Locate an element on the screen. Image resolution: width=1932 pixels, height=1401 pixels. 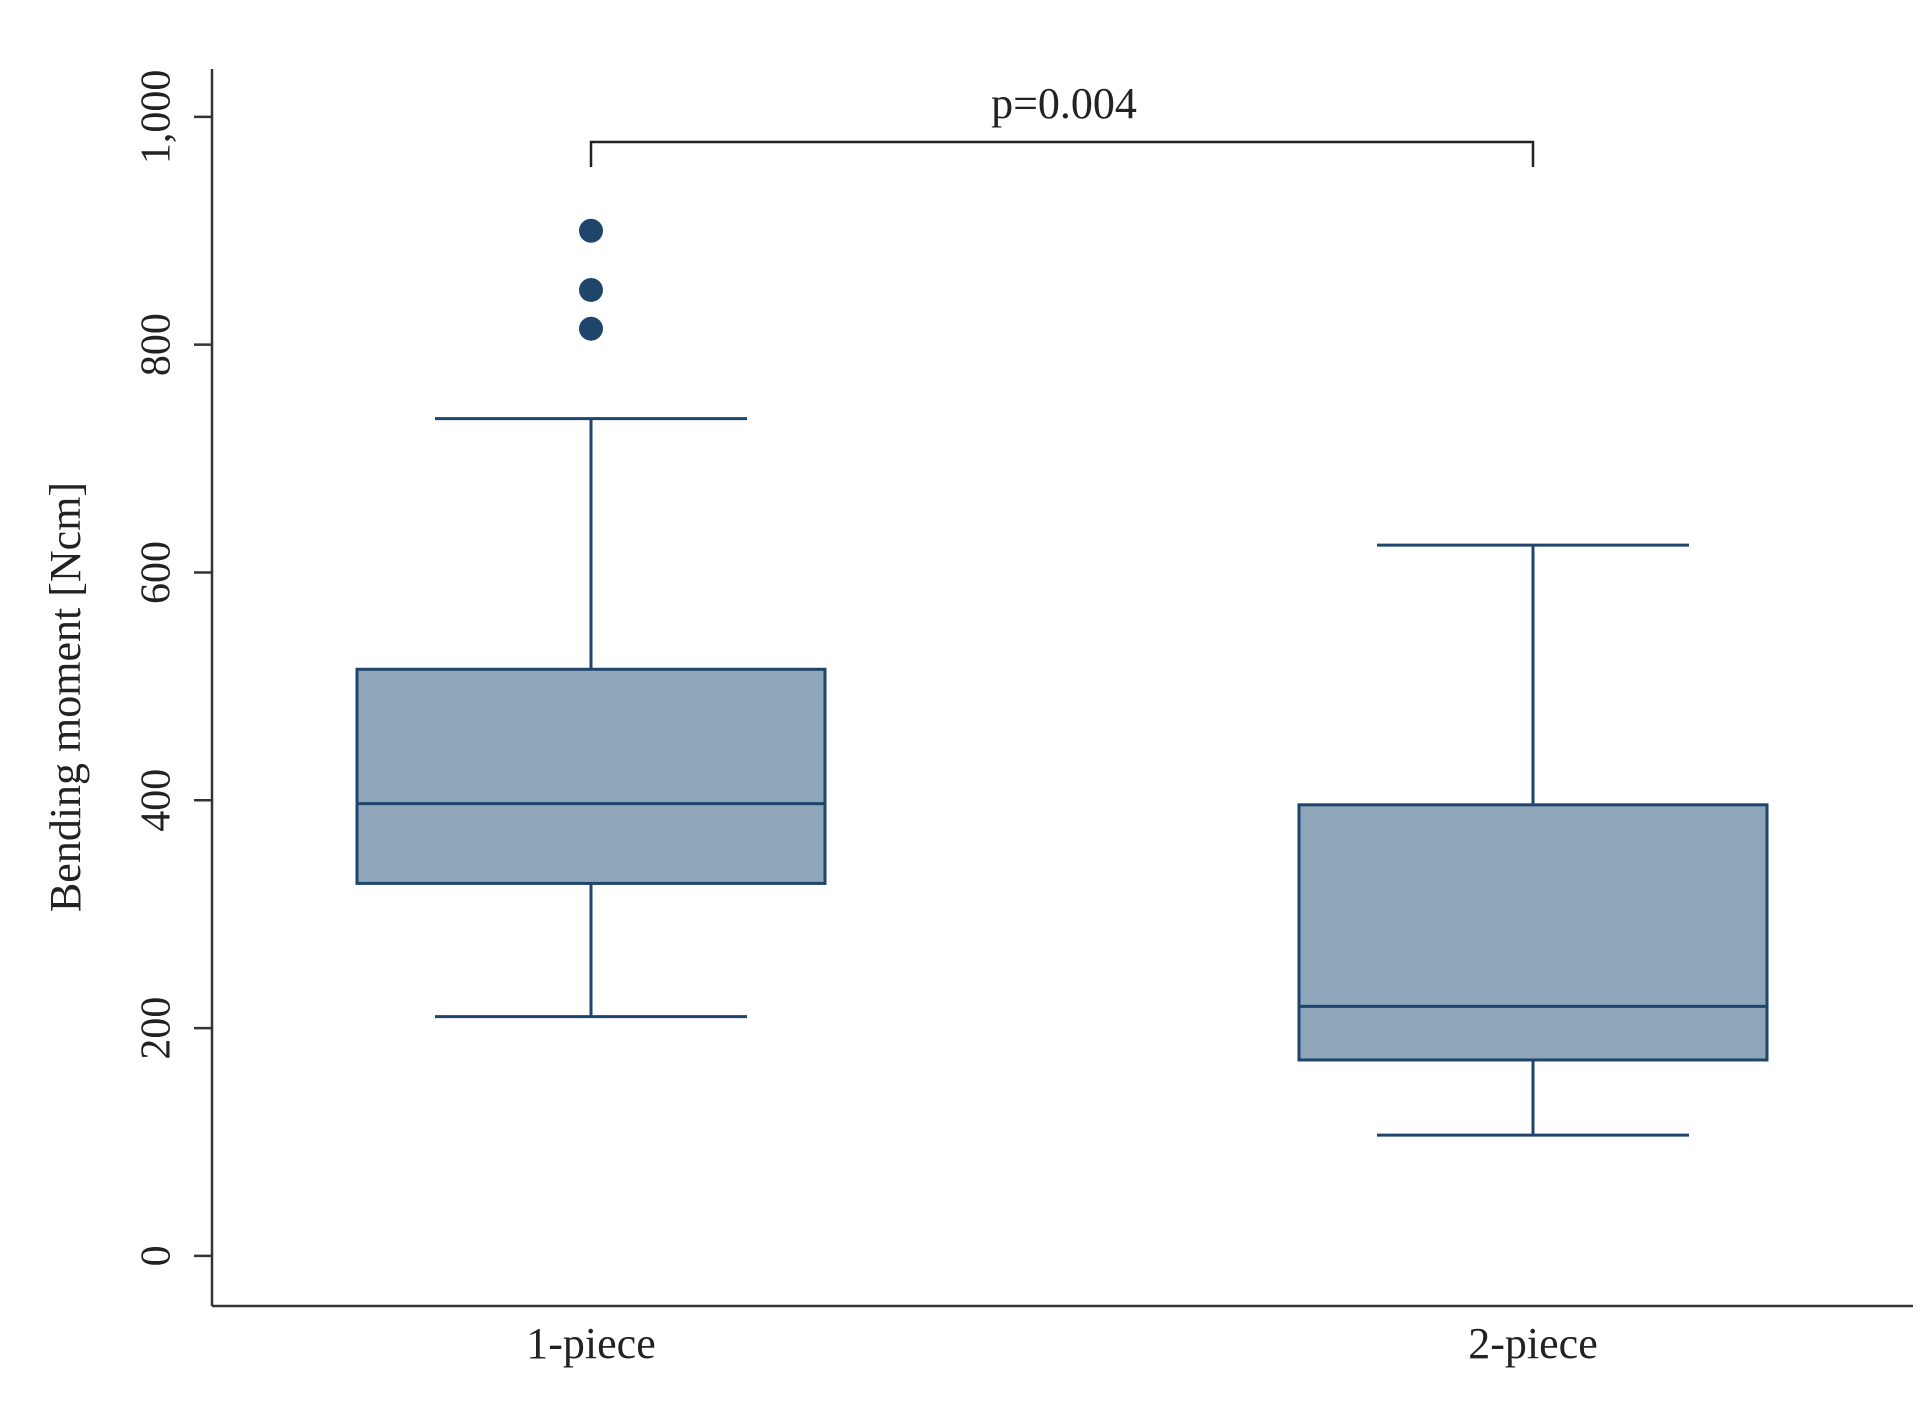
y-axis-label: Bending moment [Ncm] is located at coordinates (65, 697).